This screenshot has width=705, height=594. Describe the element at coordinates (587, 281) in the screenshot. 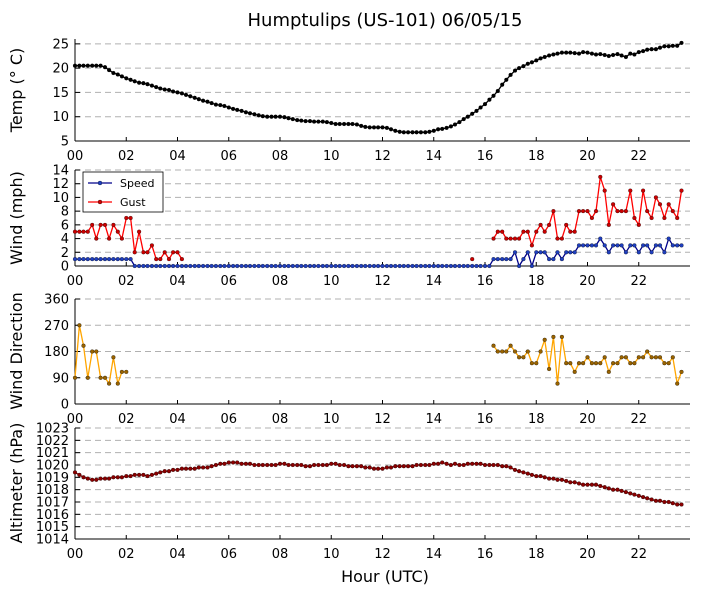

I see `wind-xtick-label: 20` at that location.